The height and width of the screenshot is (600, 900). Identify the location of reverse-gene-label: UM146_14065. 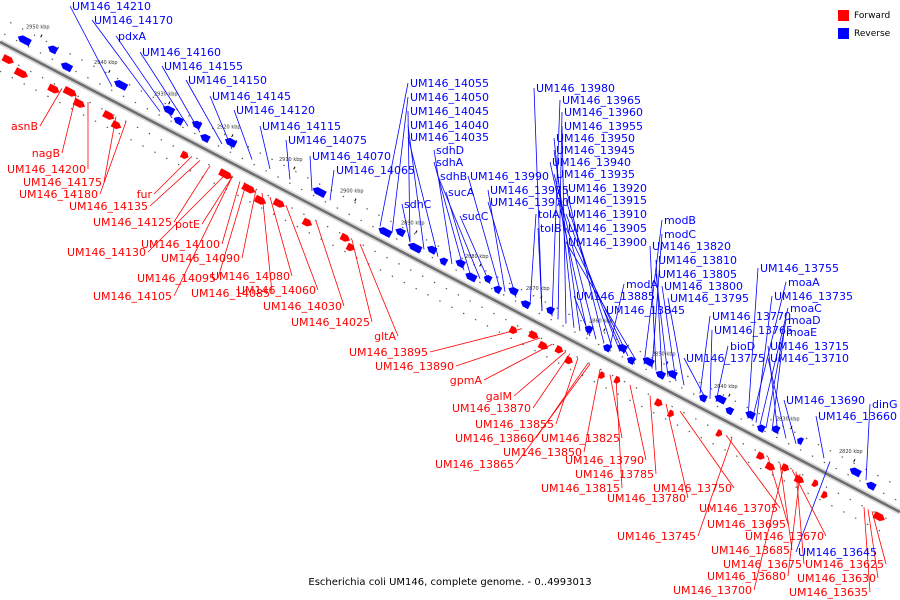
(375, 170).